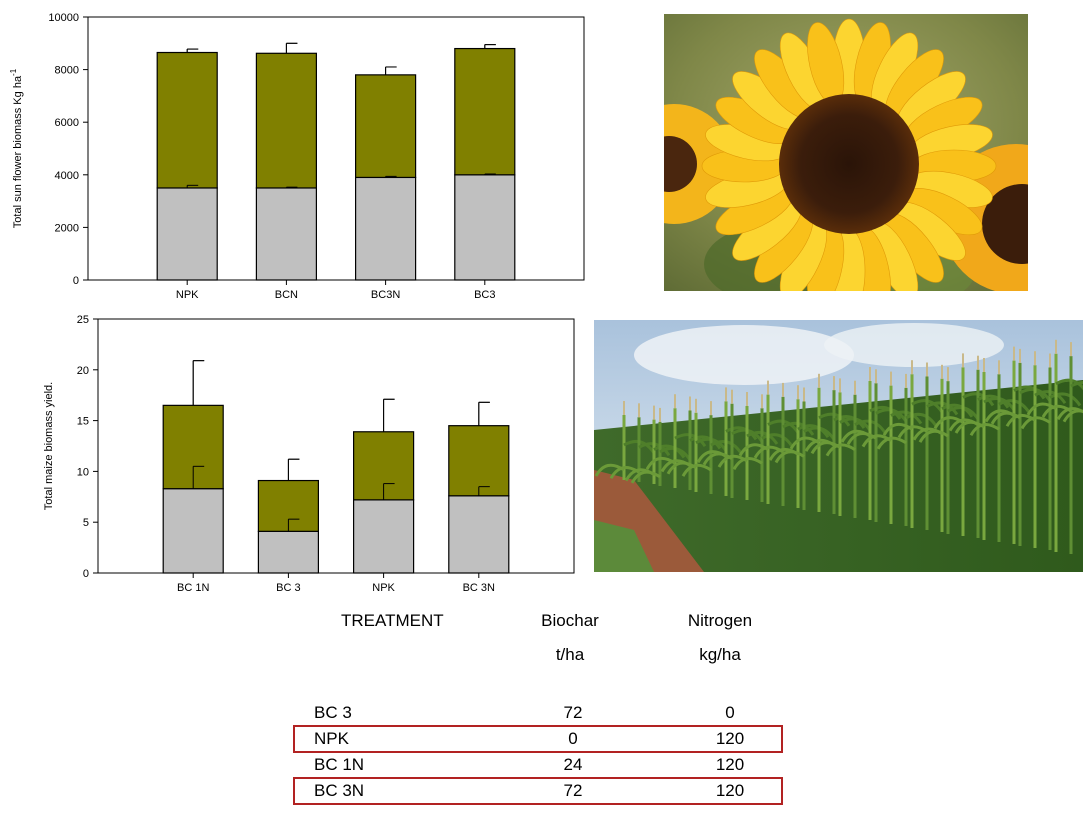 The width and height of the screenshot is (1083, 819). What do you see at coordinates (86, 523) in the screenshot?
I see `y-tick-label: 5` at bounding box center [86, 523].